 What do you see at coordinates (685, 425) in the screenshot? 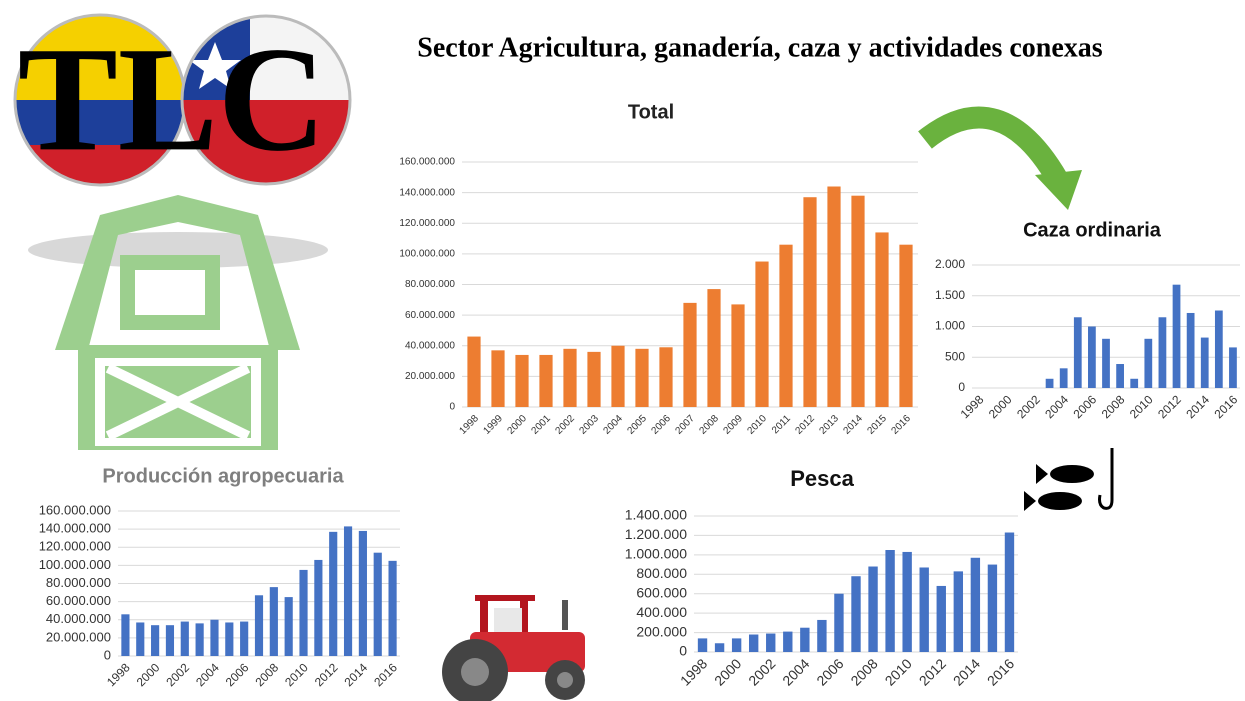
I see `x-tick-label: 2007` at bounding box center [685, 425].